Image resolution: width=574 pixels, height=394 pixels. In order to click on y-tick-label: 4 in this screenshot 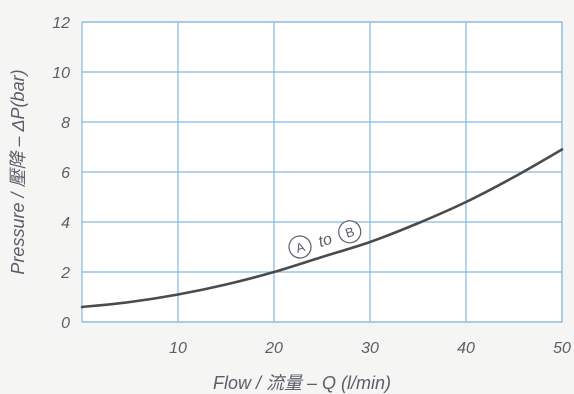, I will do `click(65, 223)`.